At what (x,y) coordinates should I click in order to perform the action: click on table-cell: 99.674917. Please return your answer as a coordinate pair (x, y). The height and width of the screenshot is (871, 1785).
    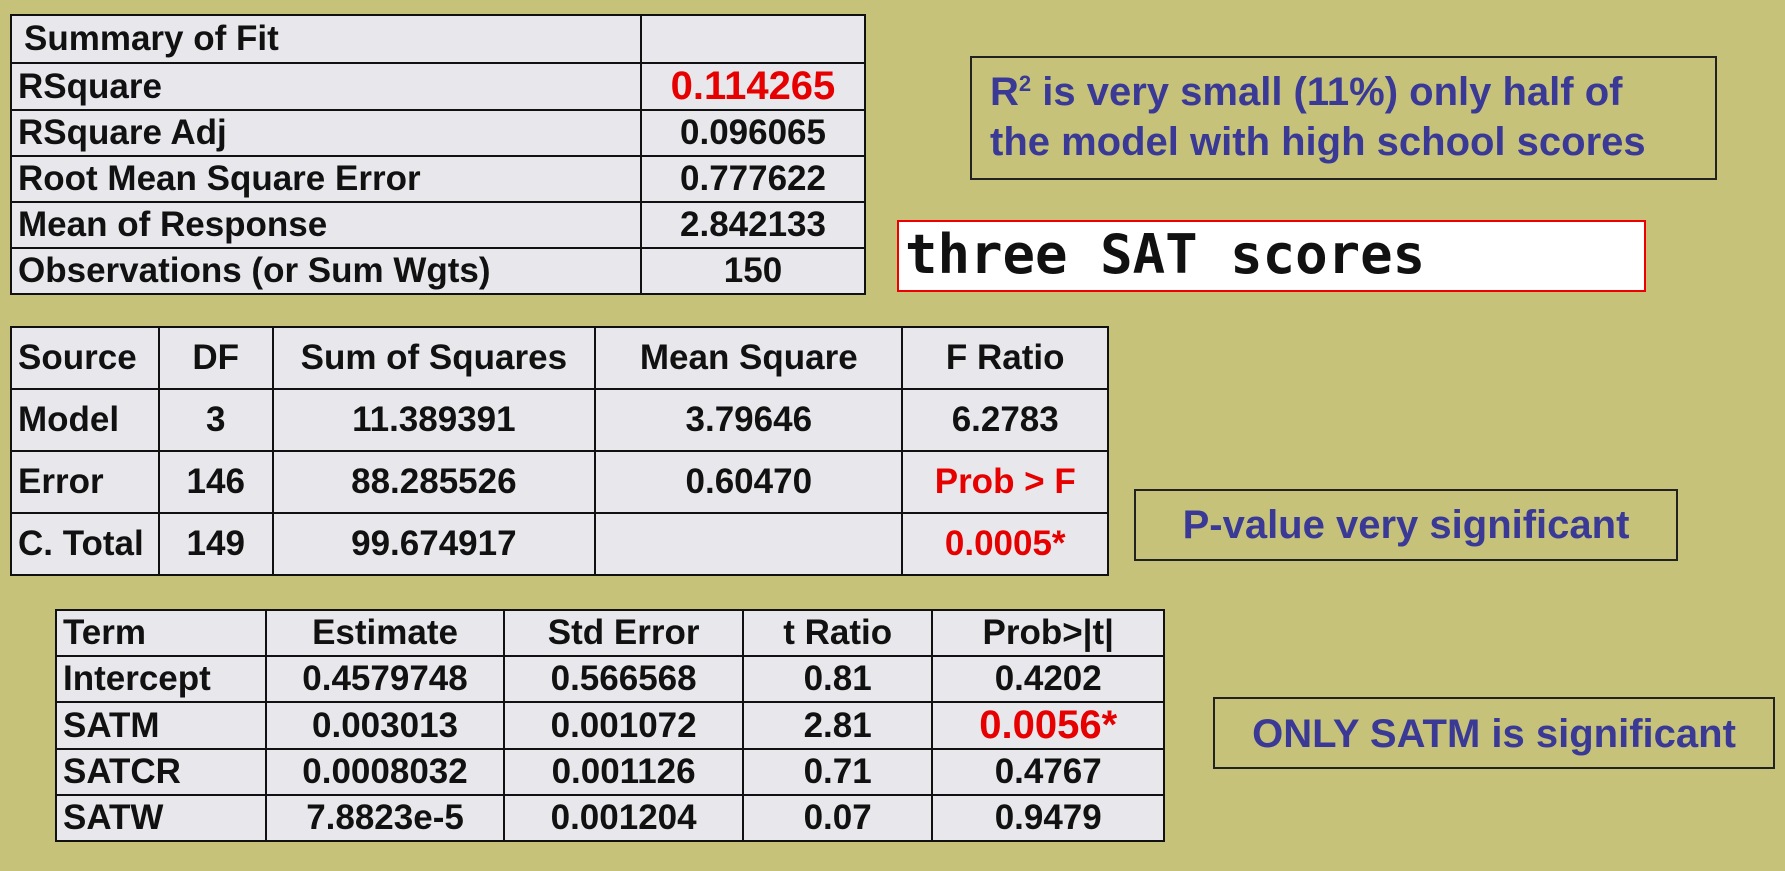
    Looking at the image, I should click on (434, 544).